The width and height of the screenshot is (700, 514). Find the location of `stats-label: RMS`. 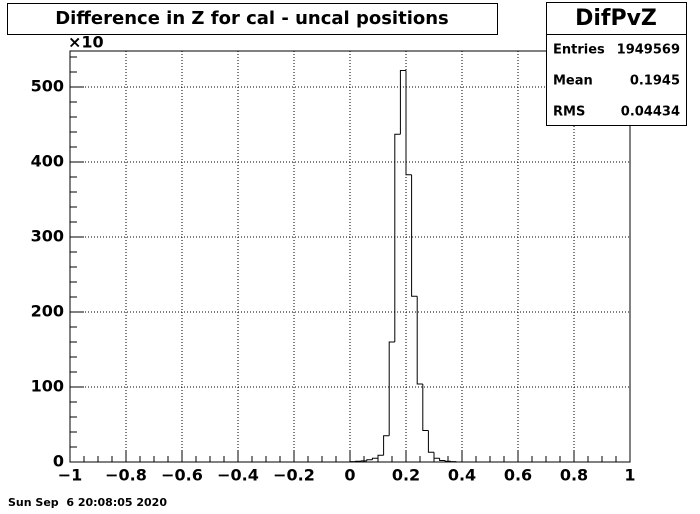

stats-label: RMS is located at coordinates (569, 112).